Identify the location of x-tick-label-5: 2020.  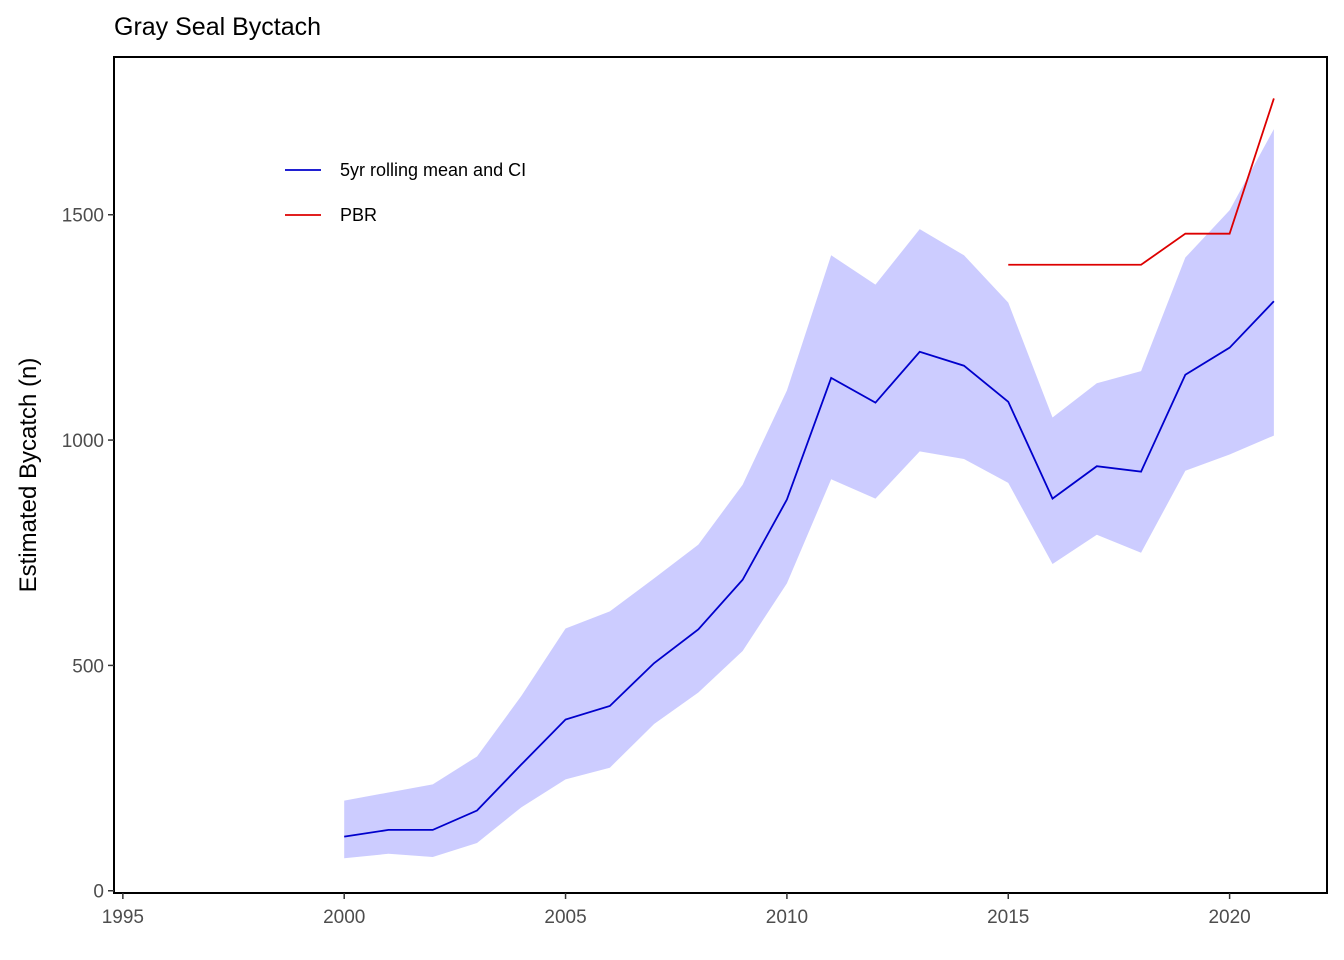
(1229, 917).